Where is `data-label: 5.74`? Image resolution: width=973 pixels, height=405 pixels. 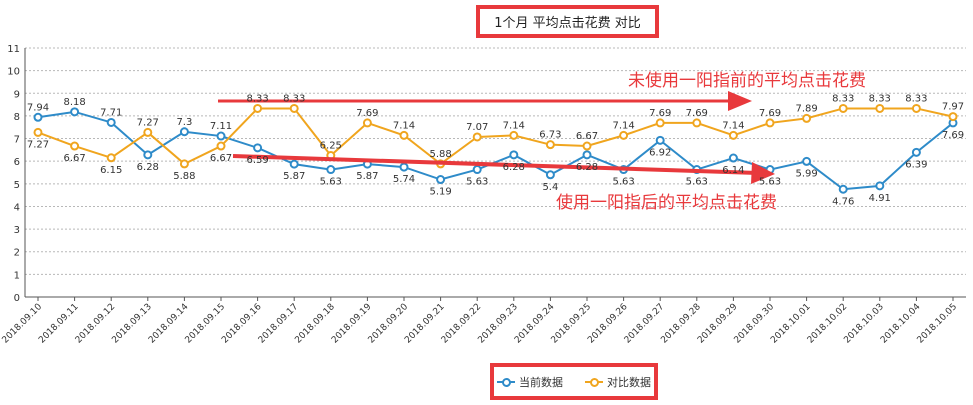 data-label: 5.74 is located at coordinates (404, 179).